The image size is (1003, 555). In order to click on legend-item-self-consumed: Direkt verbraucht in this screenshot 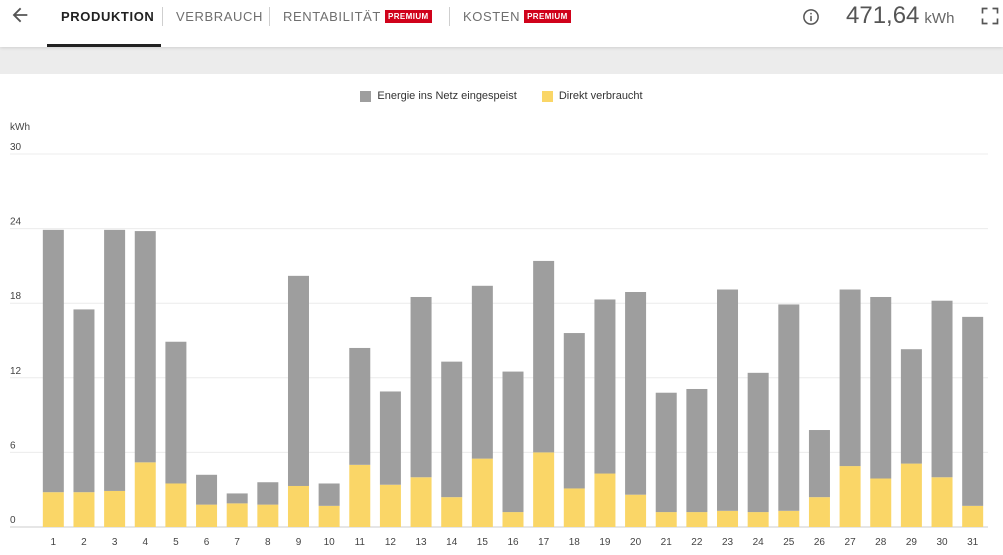, I will do `click(592, 96)`.